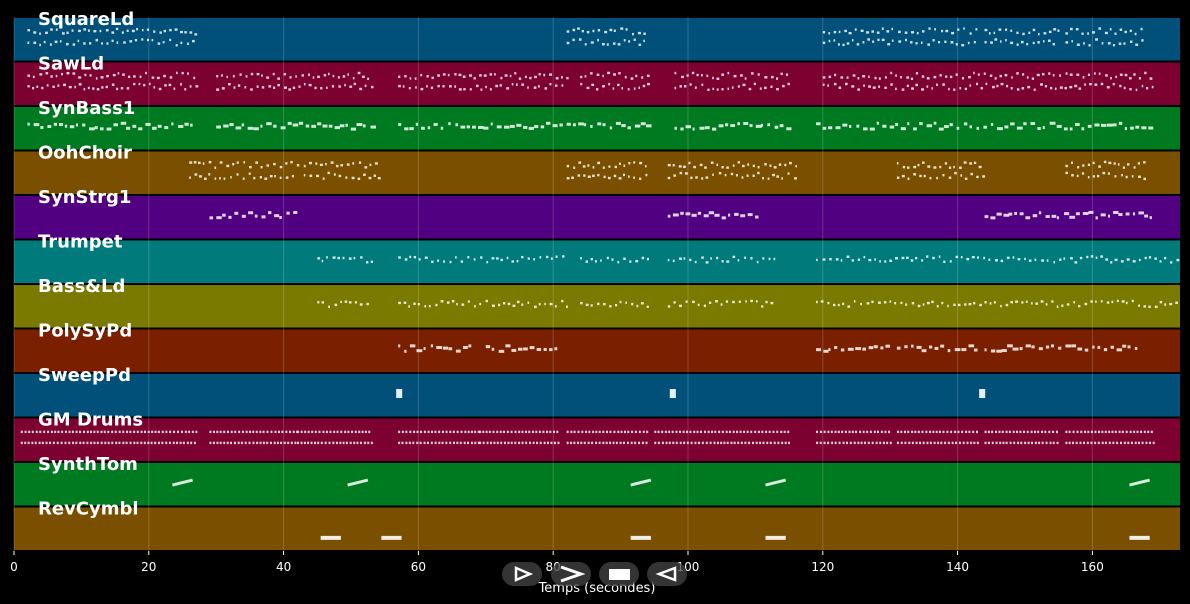 Image resolution: width=1190 pixels, height=604 pixels. I want to click on track-label: SynStrg1, so click(84, 197).